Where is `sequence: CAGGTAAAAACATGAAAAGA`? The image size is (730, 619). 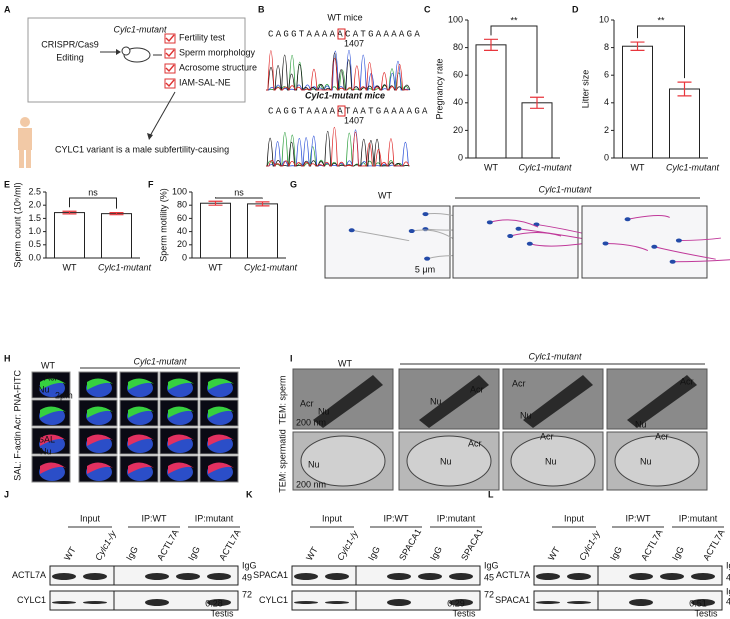
sequence: CAGGTAAAAACATGAAAAGA is located at coordinates (345, 34).